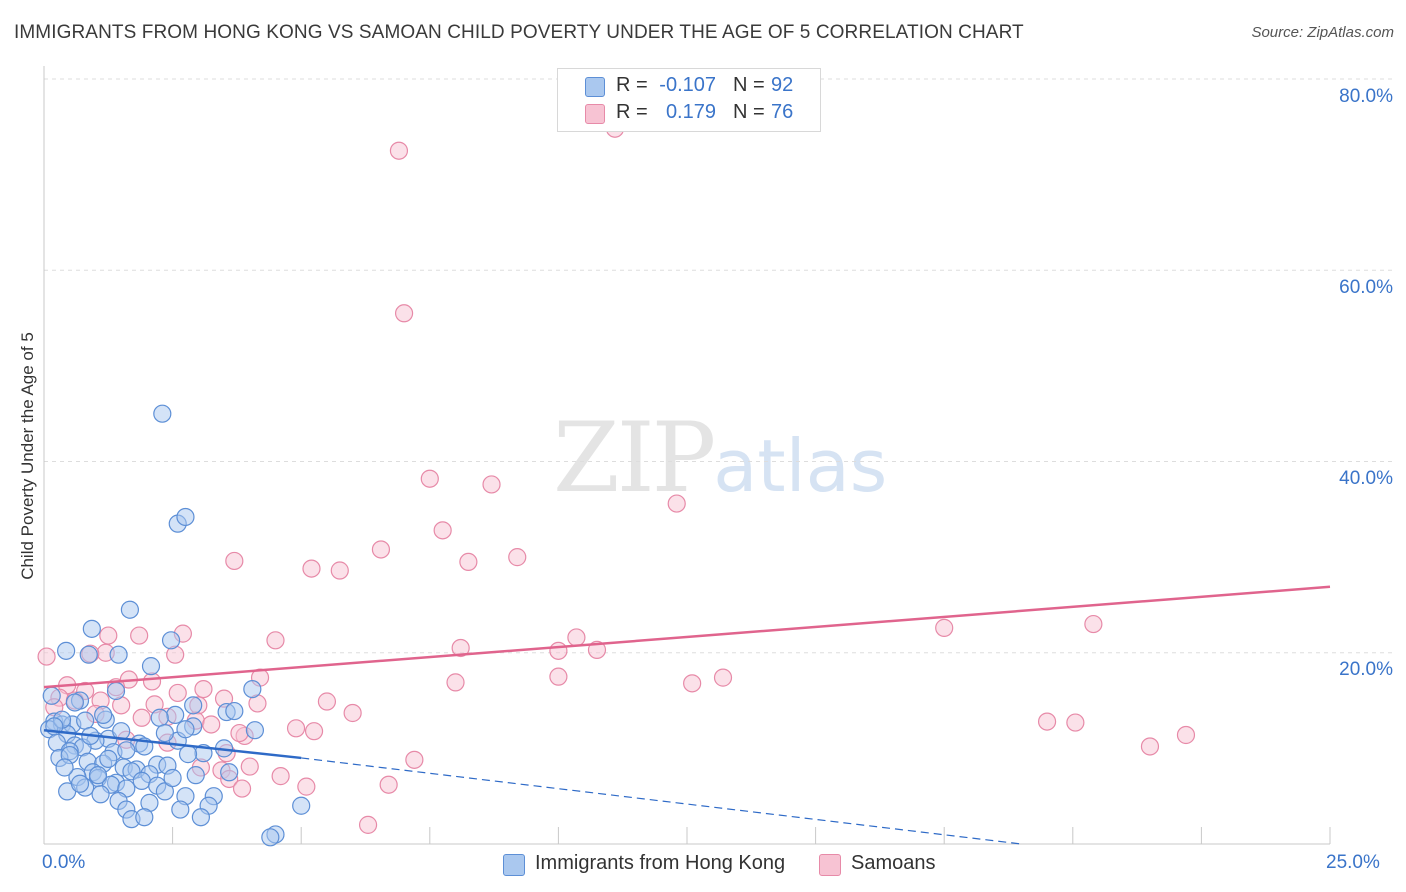  What do you see at coordinates (175, 625) in the screenshot?
I see `series-hong-kong-points` at bounding box center [175, 625].